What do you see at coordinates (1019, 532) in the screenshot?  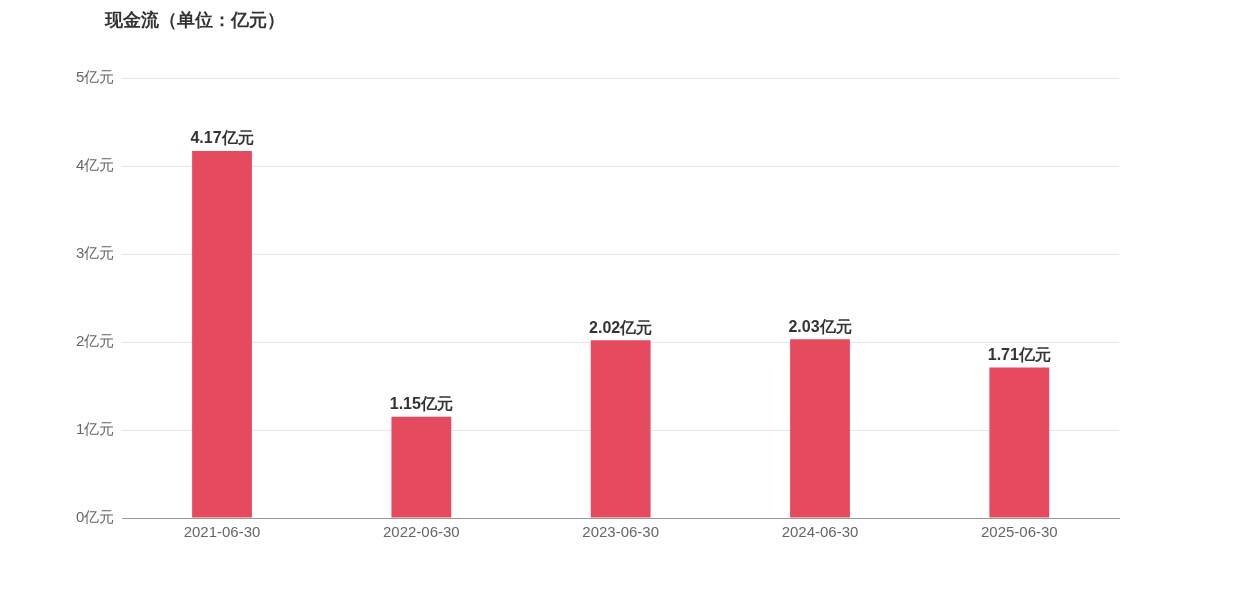 I see `x-tick-label: 2025-06-30` at bounding box center [1019, 532].